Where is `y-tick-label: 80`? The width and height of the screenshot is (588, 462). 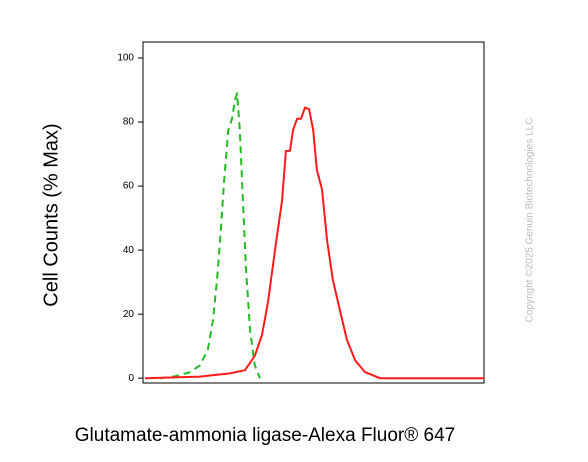 y-tick-label: 80 is located at coordinates (129, 122).